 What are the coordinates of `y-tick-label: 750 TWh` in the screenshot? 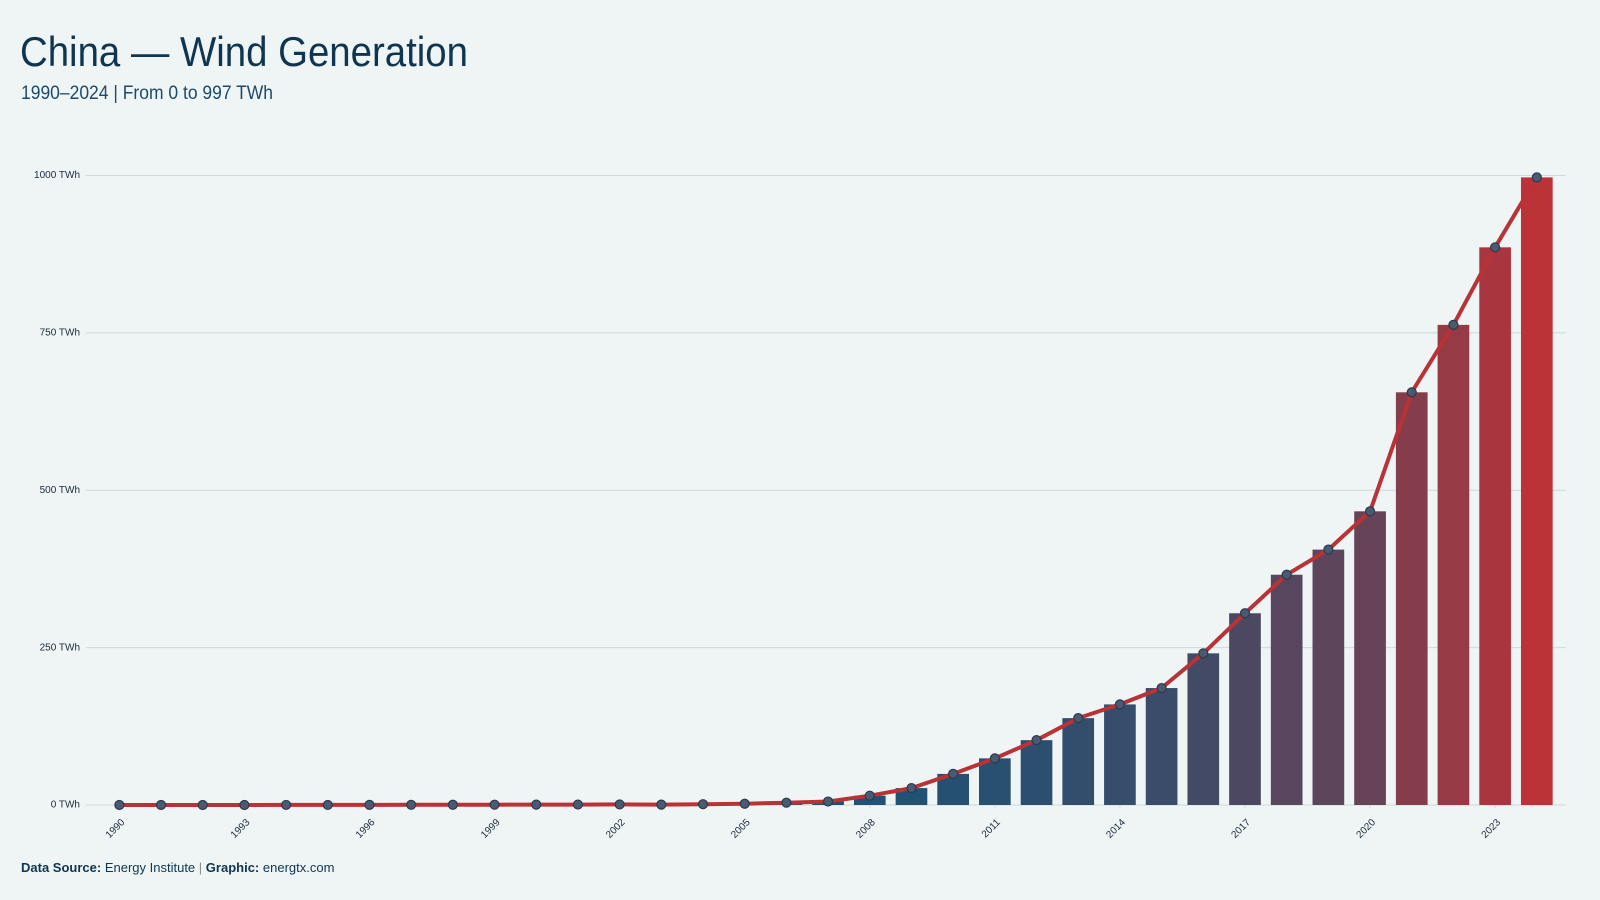 It's located at (60, 333).